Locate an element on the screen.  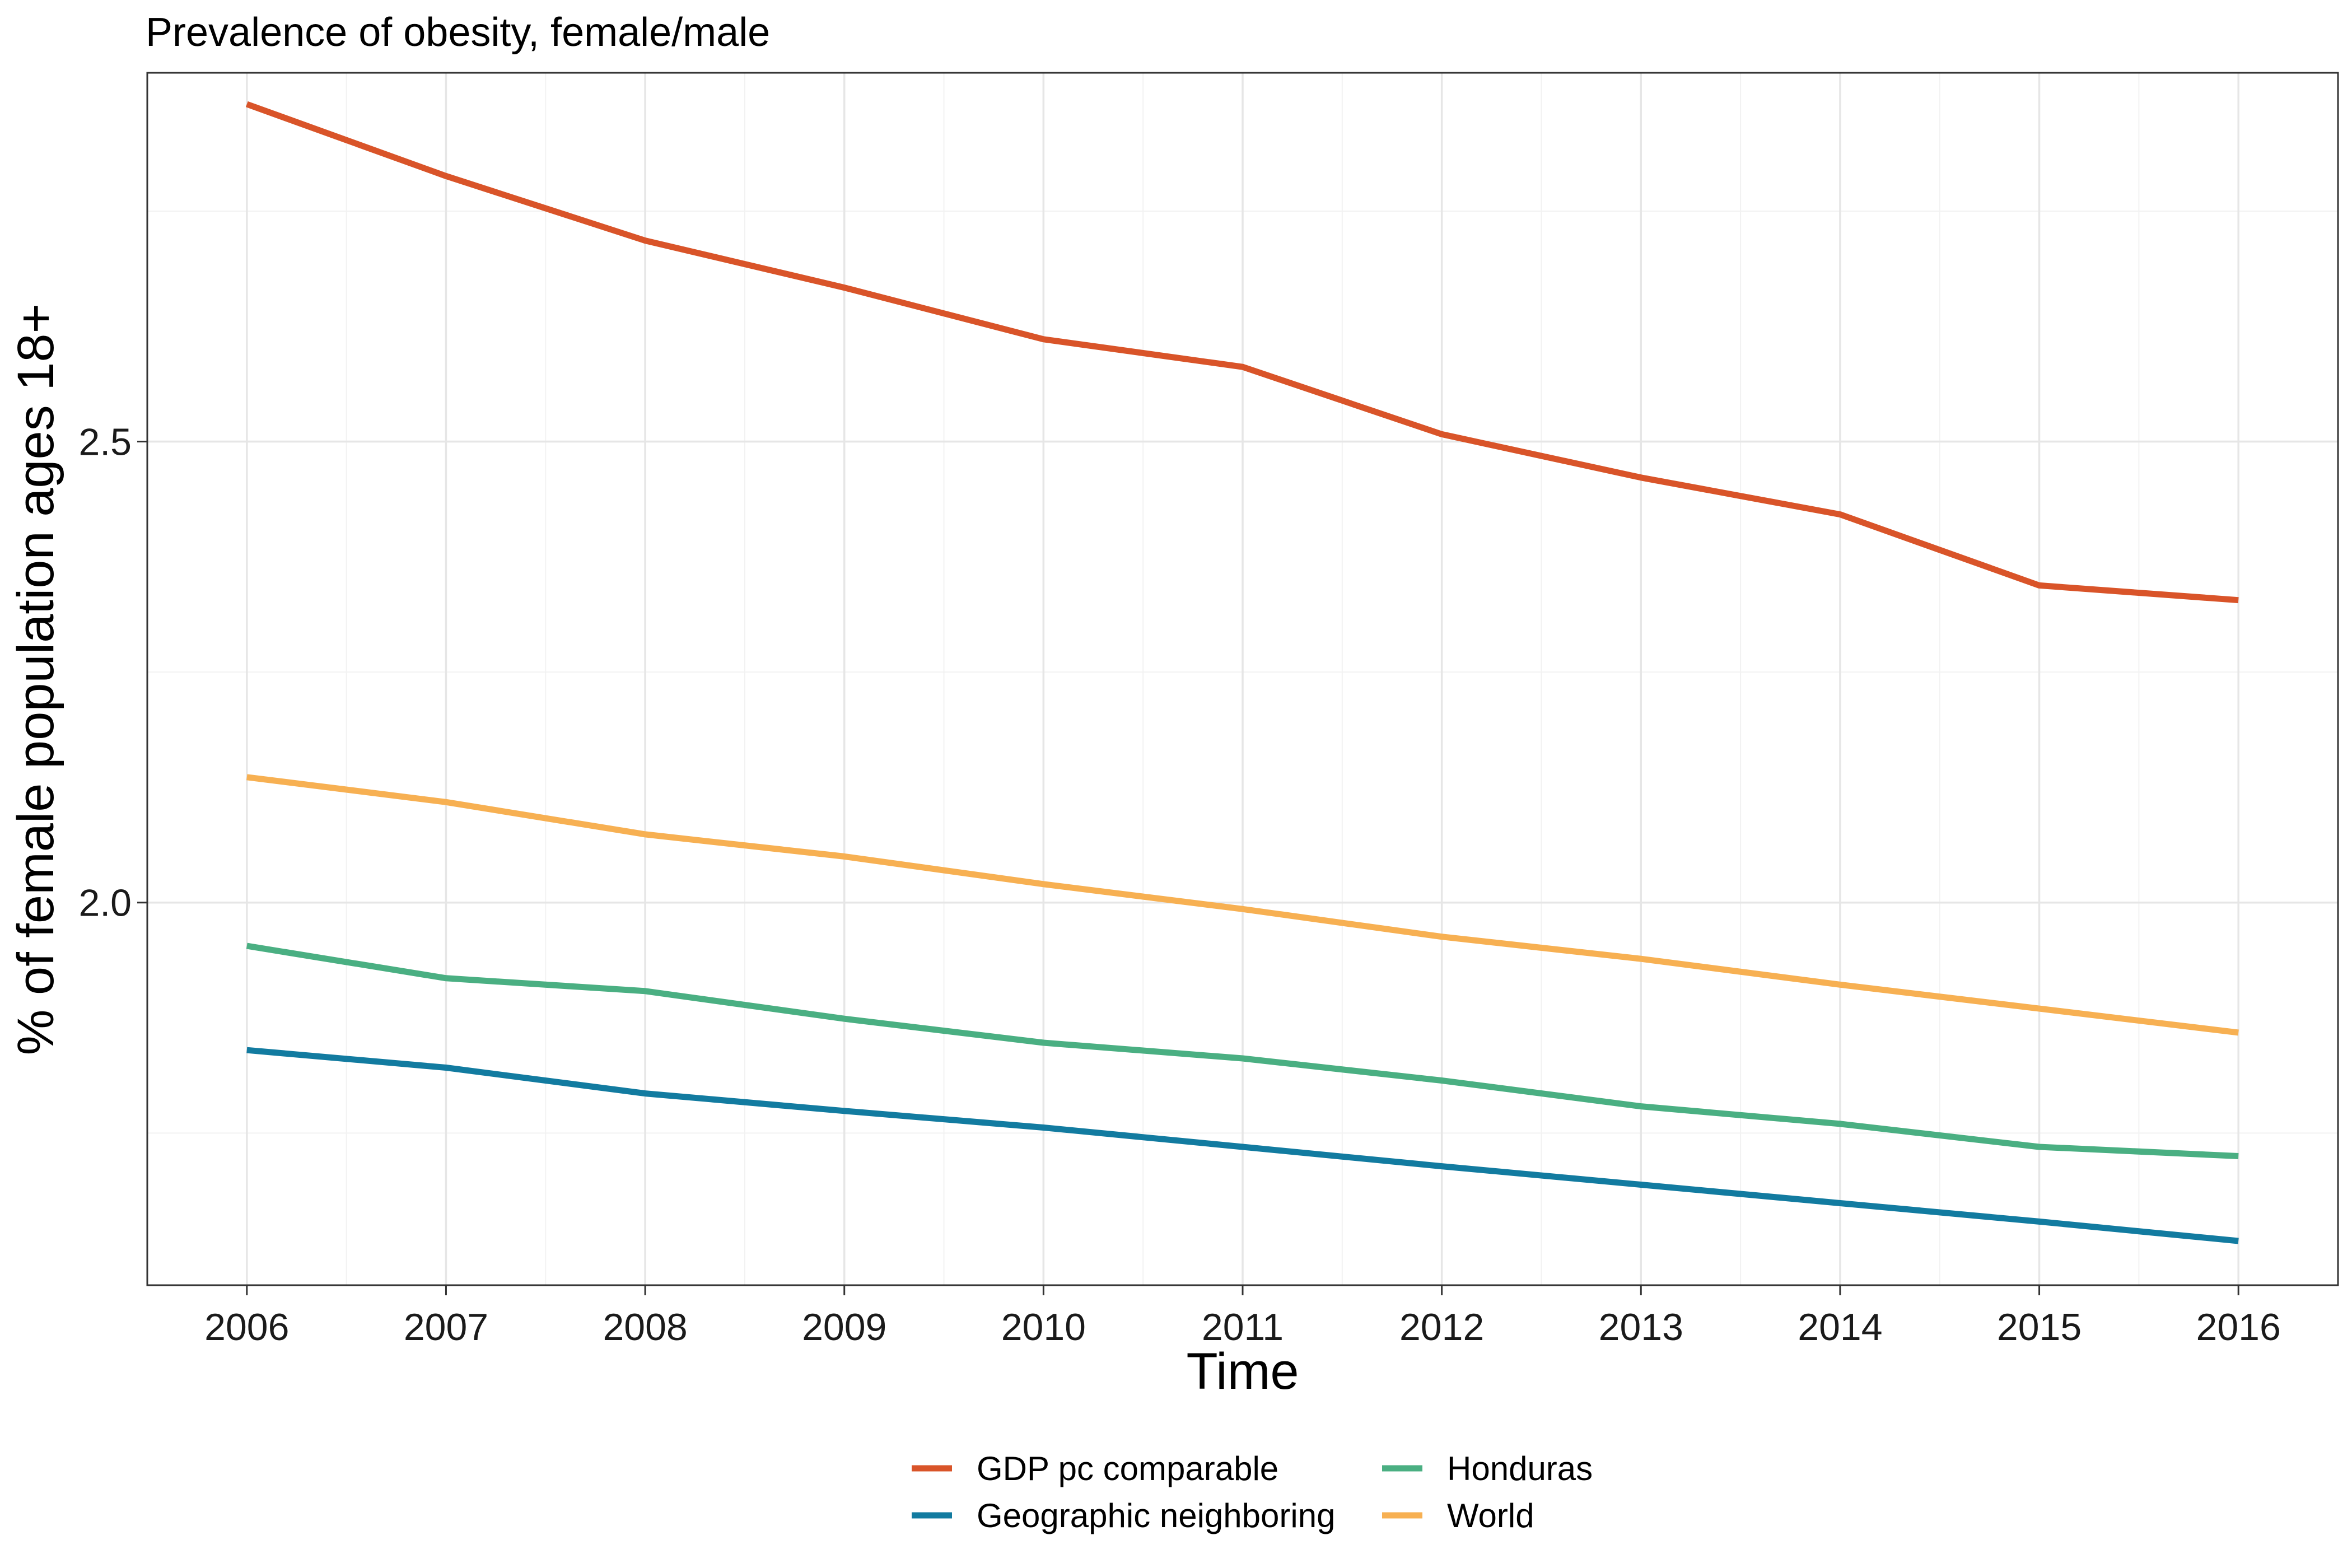
legend-item-gdp-pc-comparable: GDP pc comparable is located at coordinates (1095, 1469).